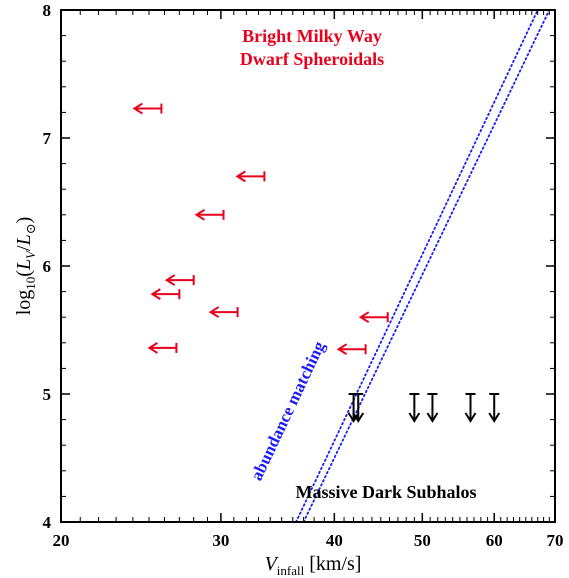  What do you see at coordinates (312, 59) in the screenshot?
I see `dwarfs-label-line2: Dwarf Spheroidals` at bounding box center [312, 59].